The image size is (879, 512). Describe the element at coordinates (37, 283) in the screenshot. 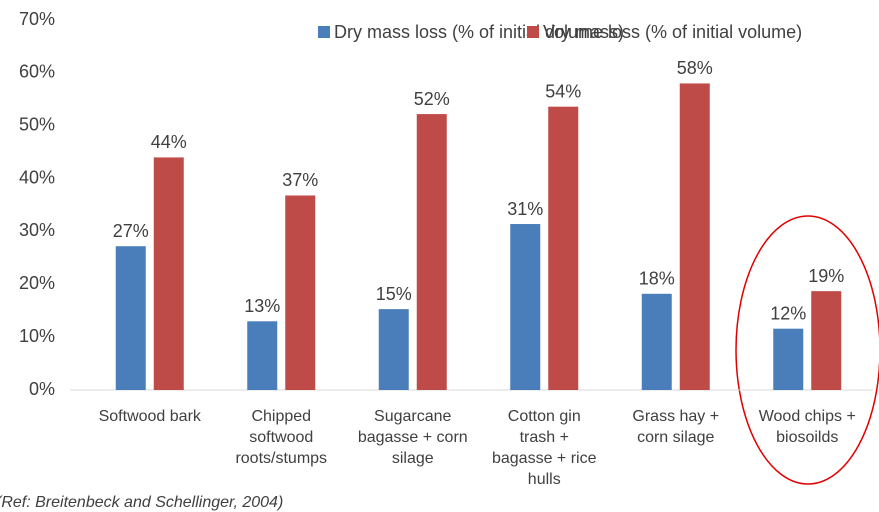

I see `y-tick-label: 20%` at that location.